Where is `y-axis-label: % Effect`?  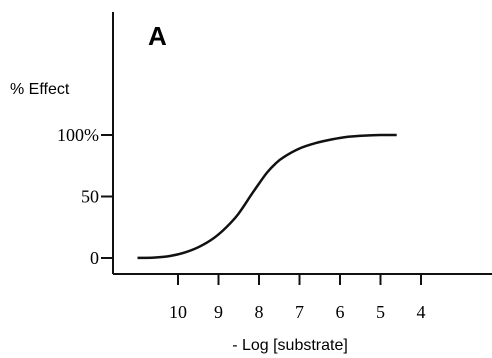
y-axis-label: % Effect is located at coordinates (40, 89).